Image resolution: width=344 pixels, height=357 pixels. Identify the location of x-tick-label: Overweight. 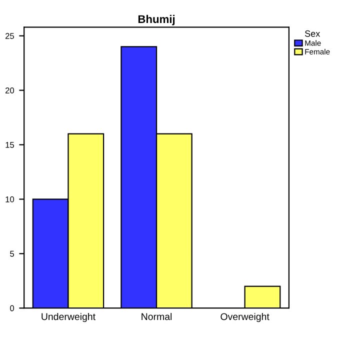
(245, 317).